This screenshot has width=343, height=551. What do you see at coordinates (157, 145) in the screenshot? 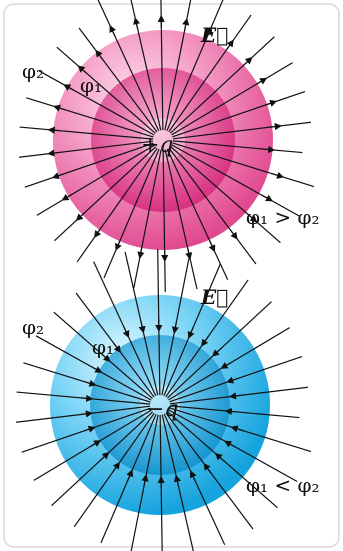
I see `charge-label-positive: +q` at bounding box center [157, 145].